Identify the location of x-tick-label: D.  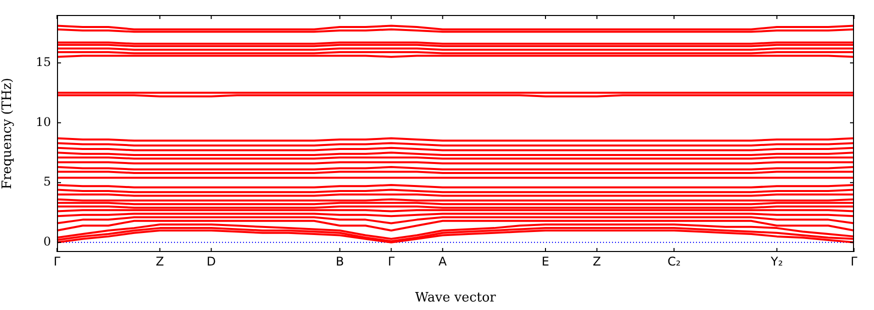
(211, 261).